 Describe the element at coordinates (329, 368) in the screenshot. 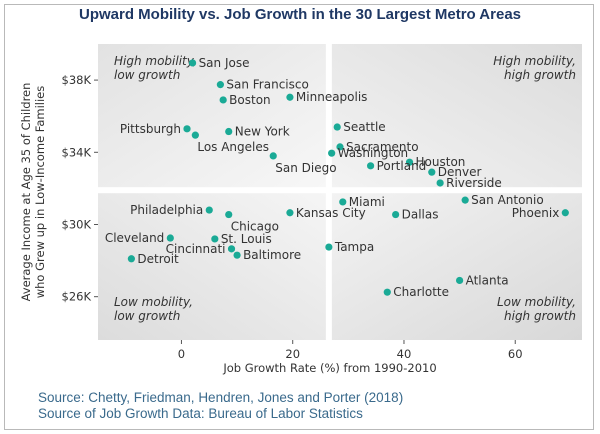

I see `x-axis-label: Job Growth Rate (%) from 1990-2010` at that location.